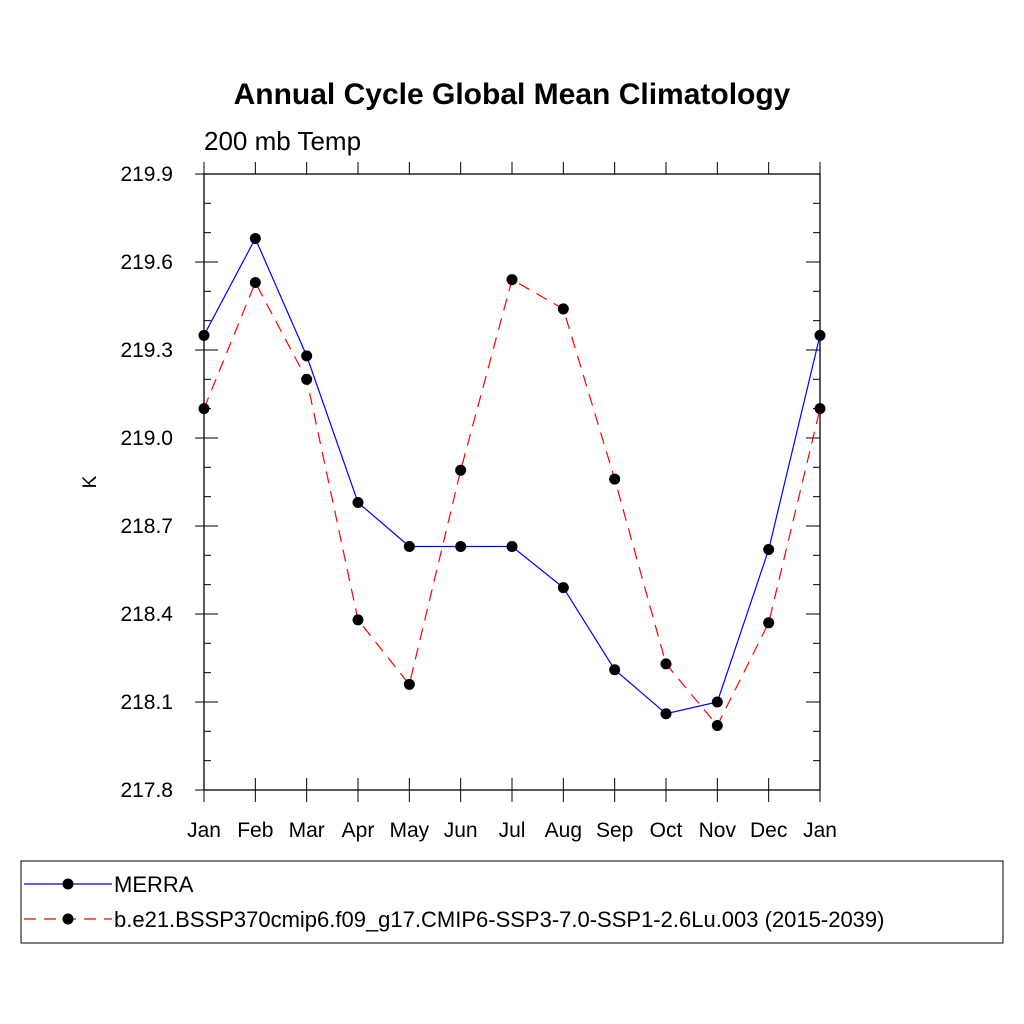 The height and width of the screenshot is (1024, 1024). I want to click on y-tick-label: 217.8, so click(146, 790).